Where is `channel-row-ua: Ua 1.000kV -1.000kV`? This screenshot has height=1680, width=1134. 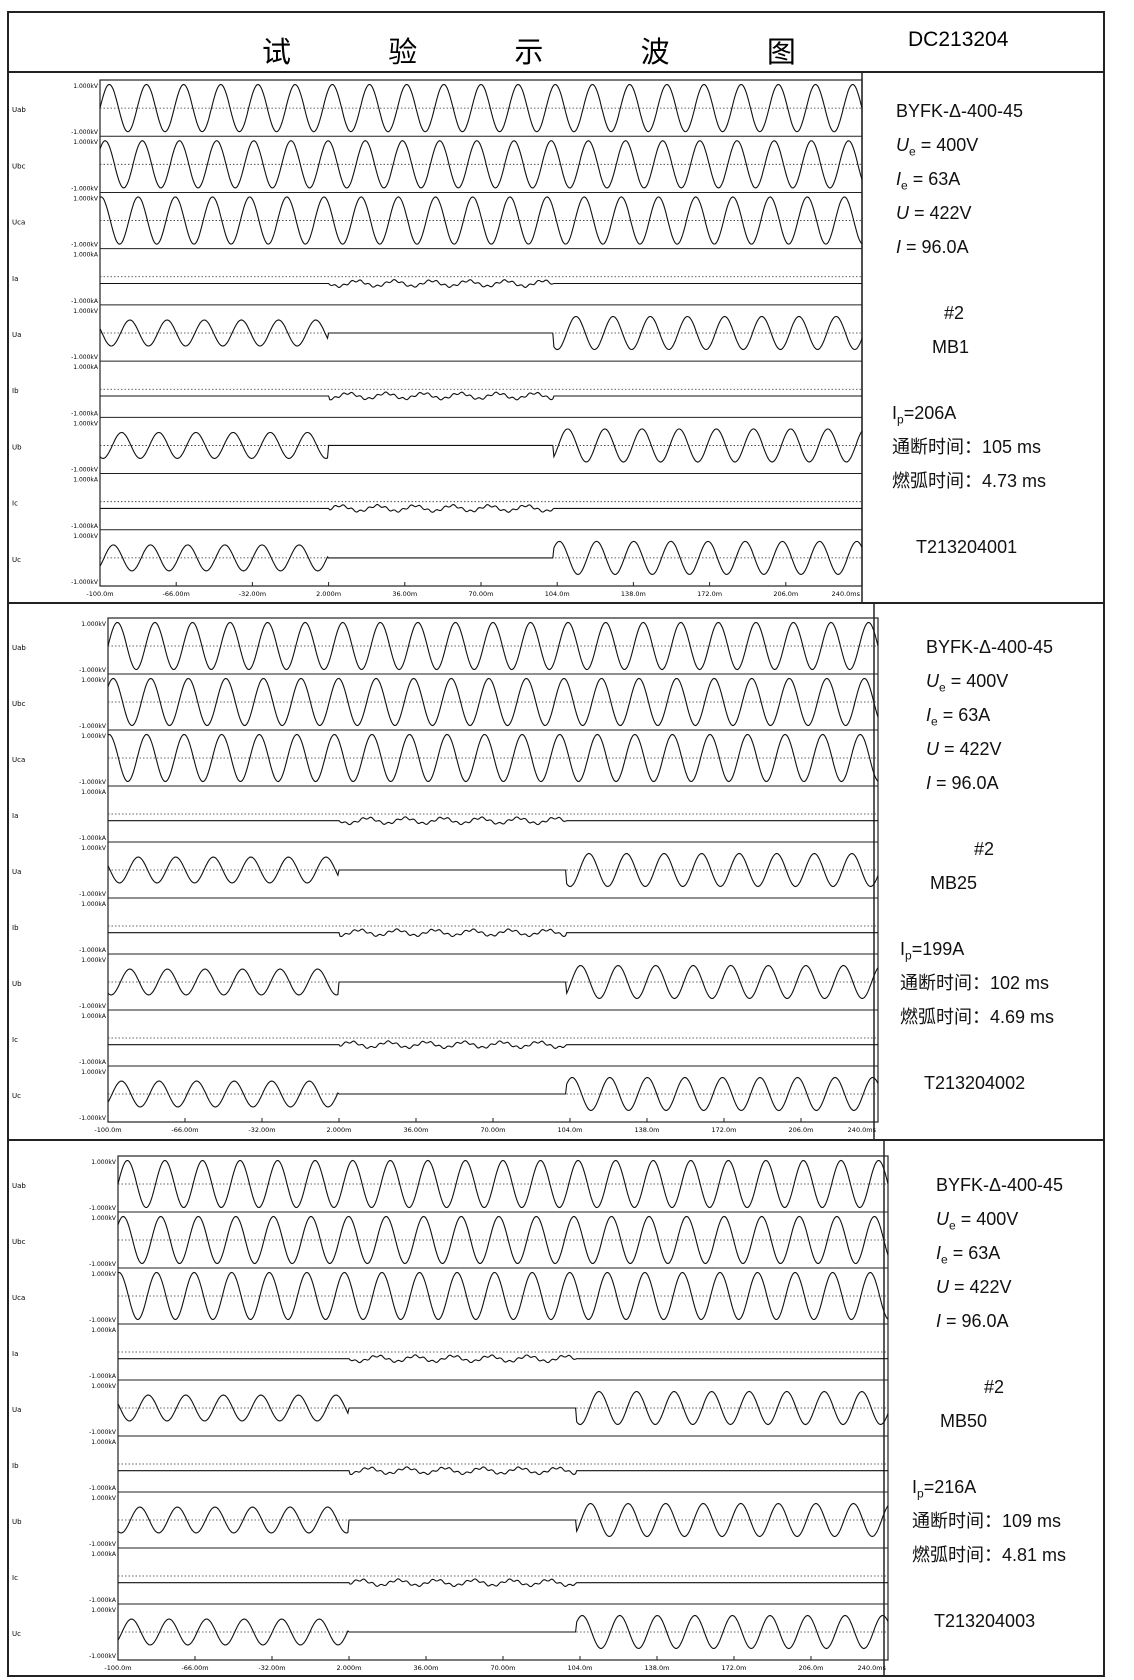
channel-row-ua: Ua 1.000kV -1.000kV is located at coordinates (445, 869).